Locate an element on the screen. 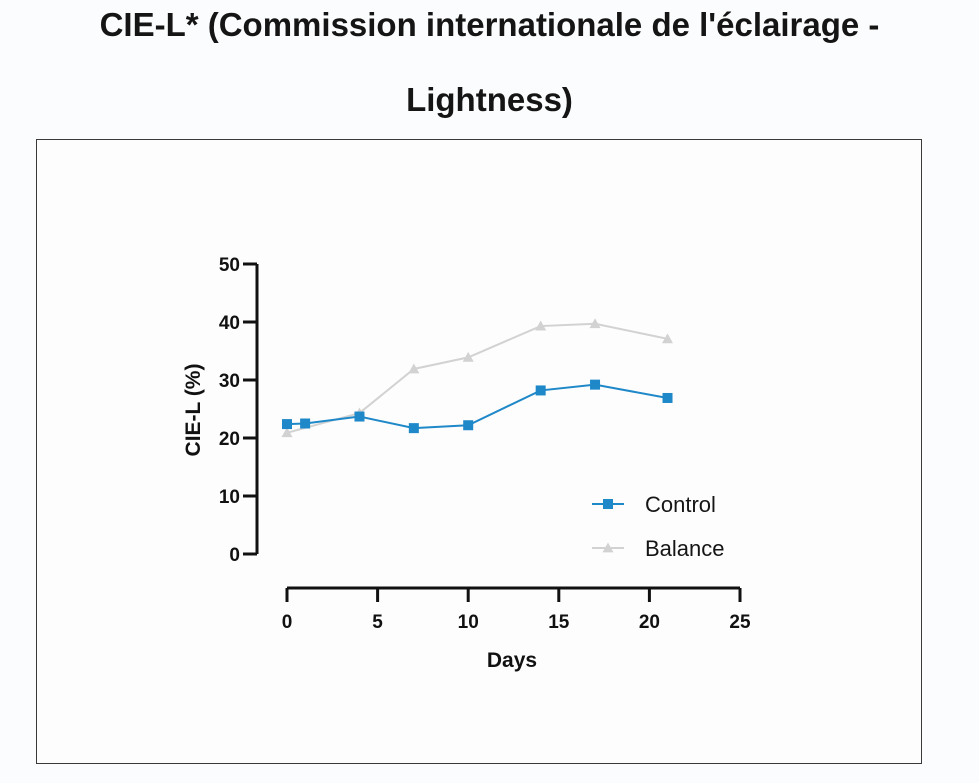  y-tick-label: 50 is located at coordinates (229, 265).